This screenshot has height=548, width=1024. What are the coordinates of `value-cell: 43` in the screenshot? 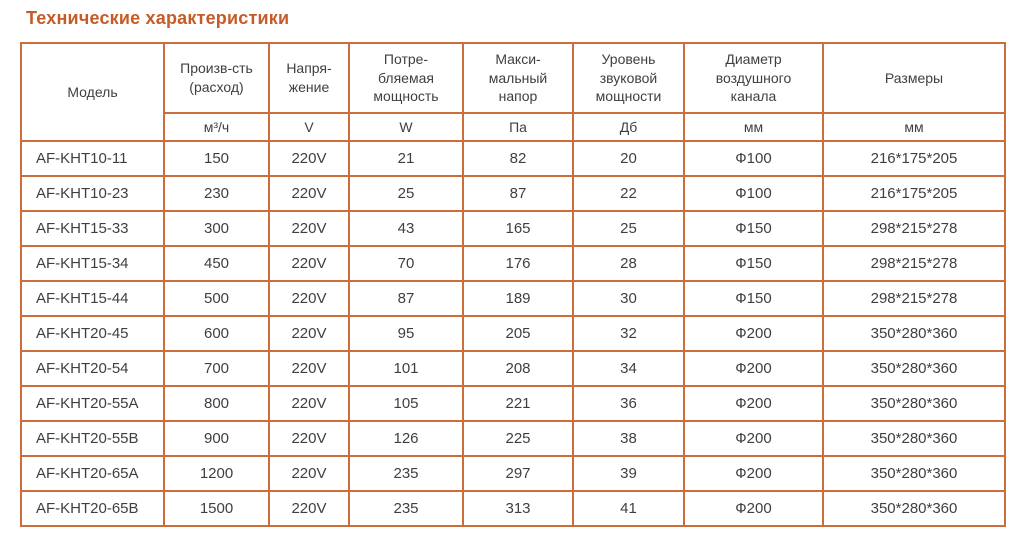 It's located at (406, 228).